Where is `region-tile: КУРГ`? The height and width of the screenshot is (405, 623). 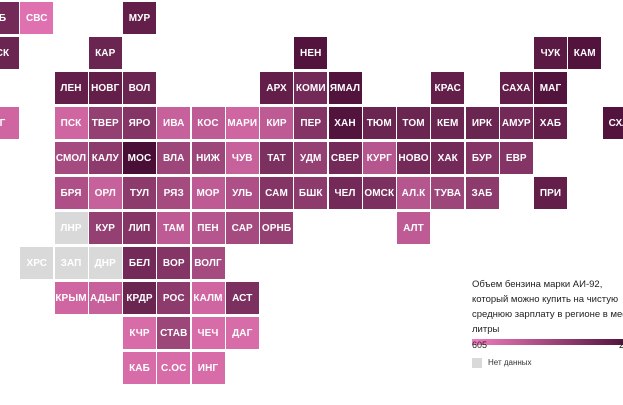
region-tile: КУРГ is located at coordinates (379, 158).